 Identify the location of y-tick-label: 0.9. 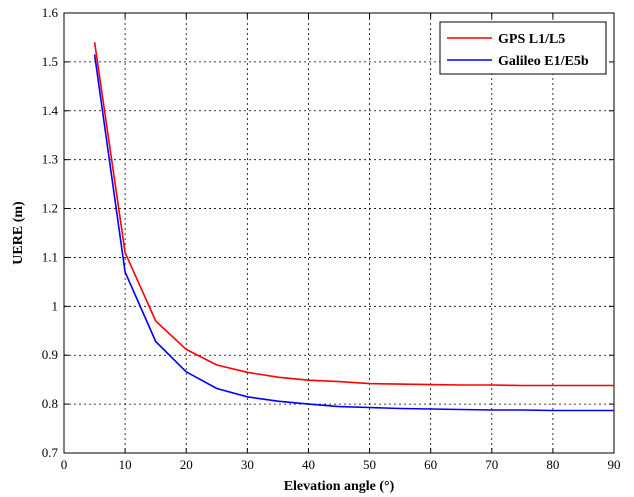
(50, 354).